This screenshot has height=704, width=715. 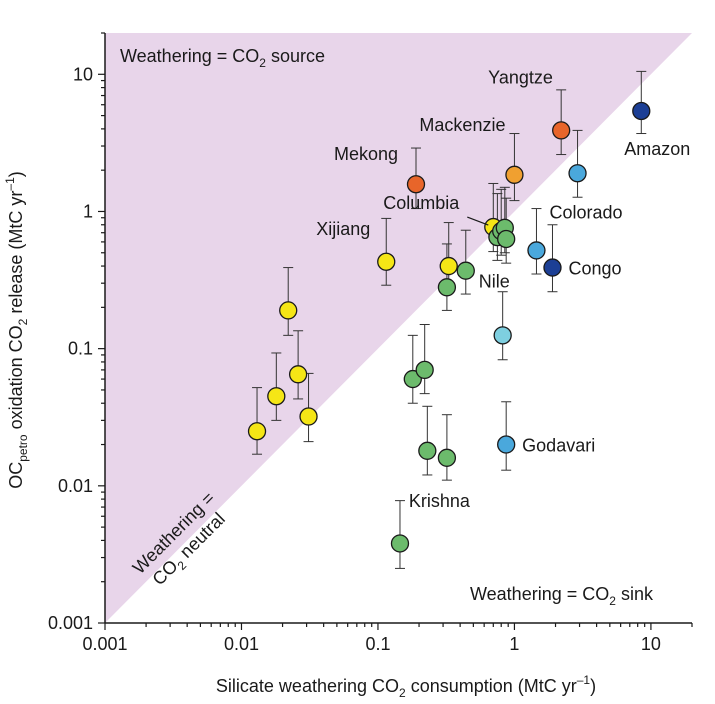 What do you see at coordinates (447, 457) in the screenshot?
I see `point-krishna` at bounding box center [447, 457].